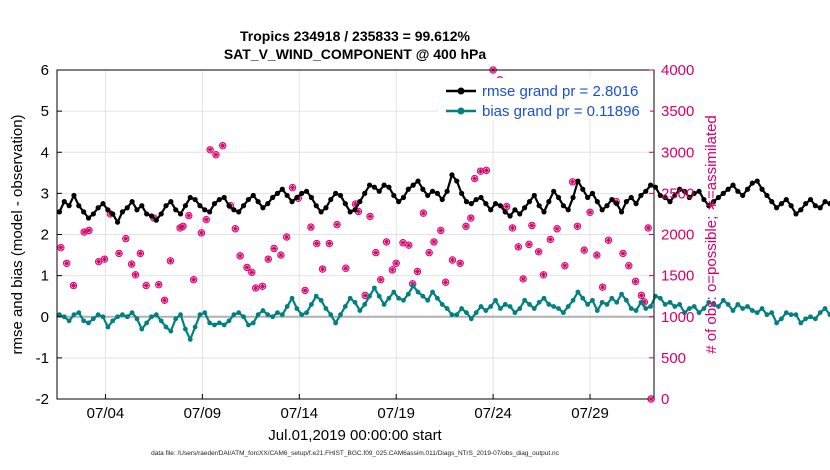 This screenshot has height=470, width=830. I want to click on y2-tick-label: 1500, so click(677, 276).